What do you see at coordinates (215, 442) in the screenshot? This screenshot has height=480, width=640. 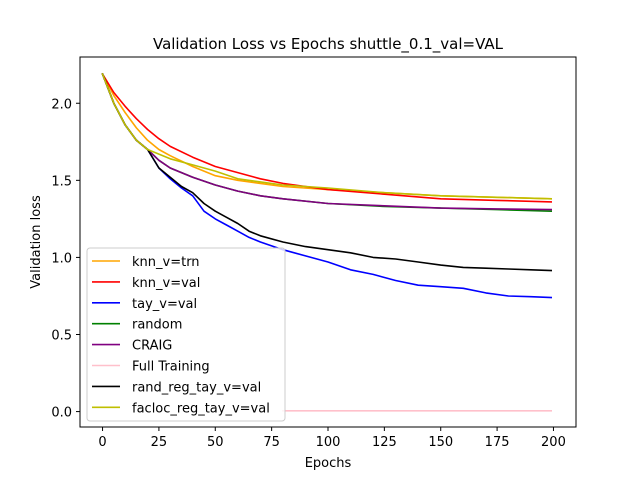 I see `x-tick-label: 50` at bounding box center [215, 442].